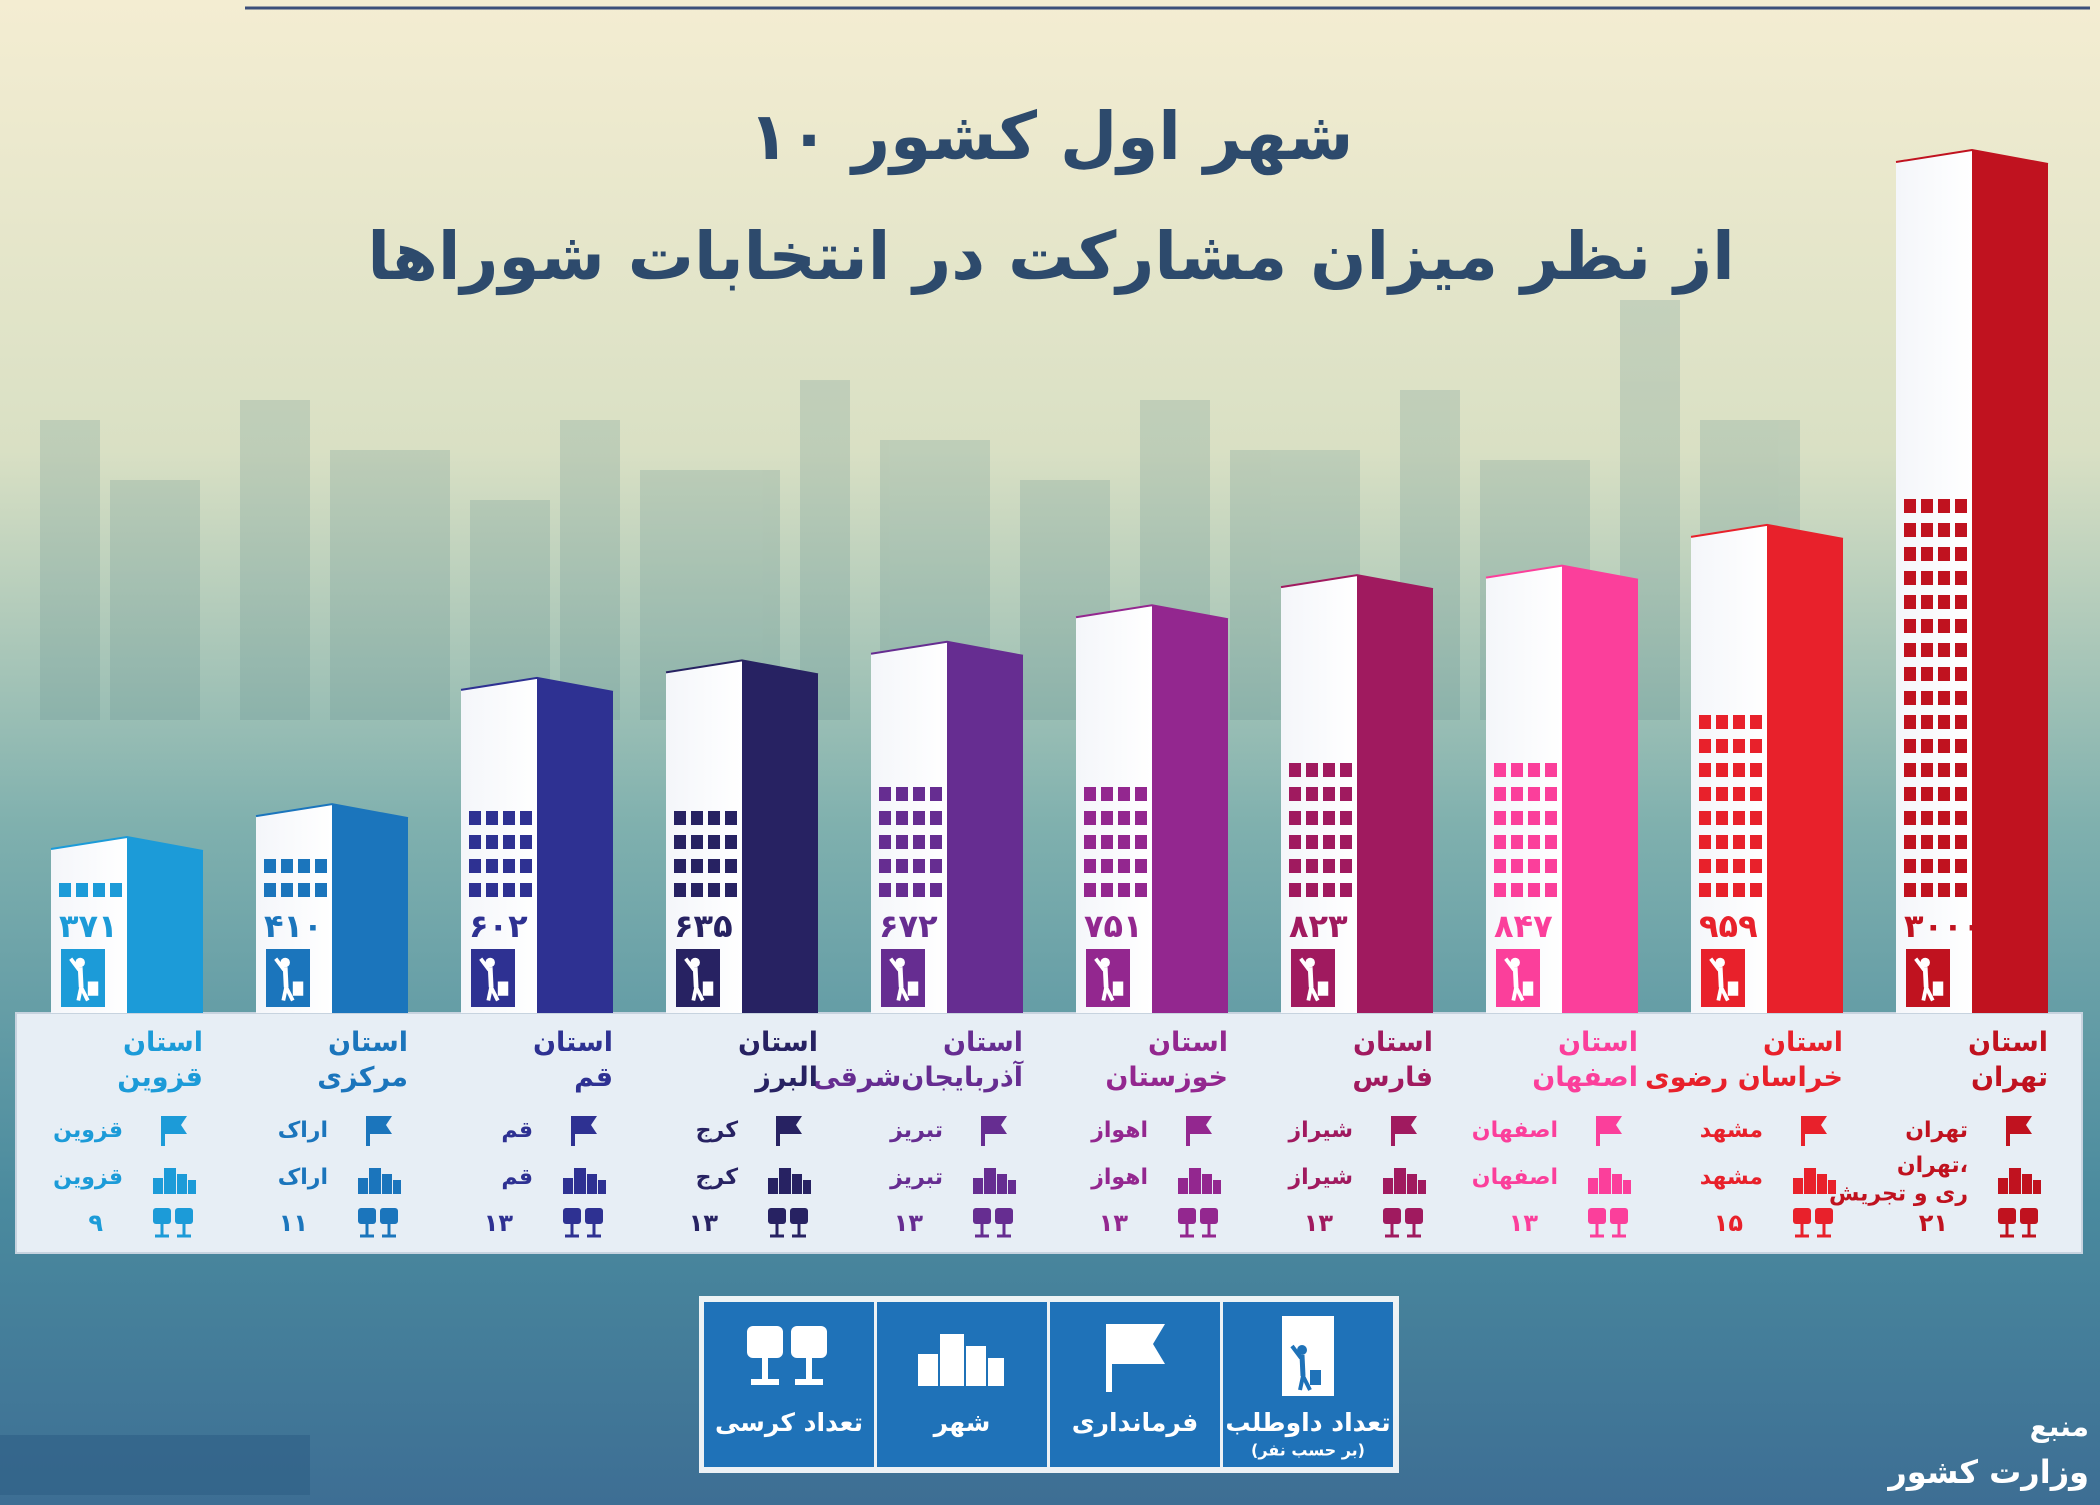  What do you see at coordinates (293, 1223) in the screenshot?
I see `seat-label: ۱۱` at bounding box center [293, 1223].